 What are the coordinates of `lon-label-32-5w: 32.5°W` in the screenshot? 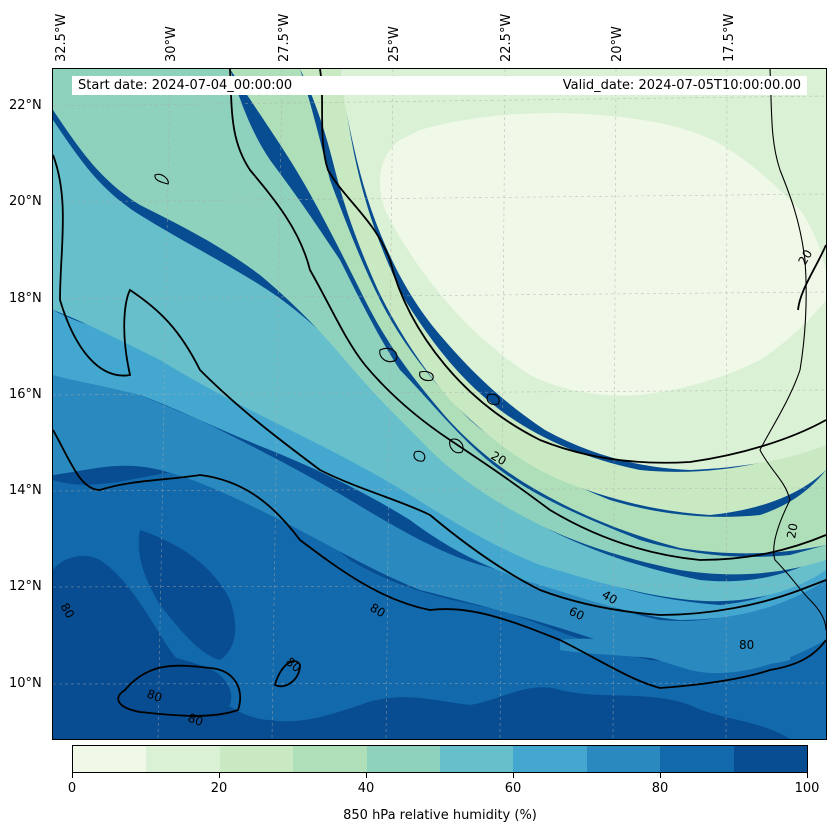 It's located at (61, 37).